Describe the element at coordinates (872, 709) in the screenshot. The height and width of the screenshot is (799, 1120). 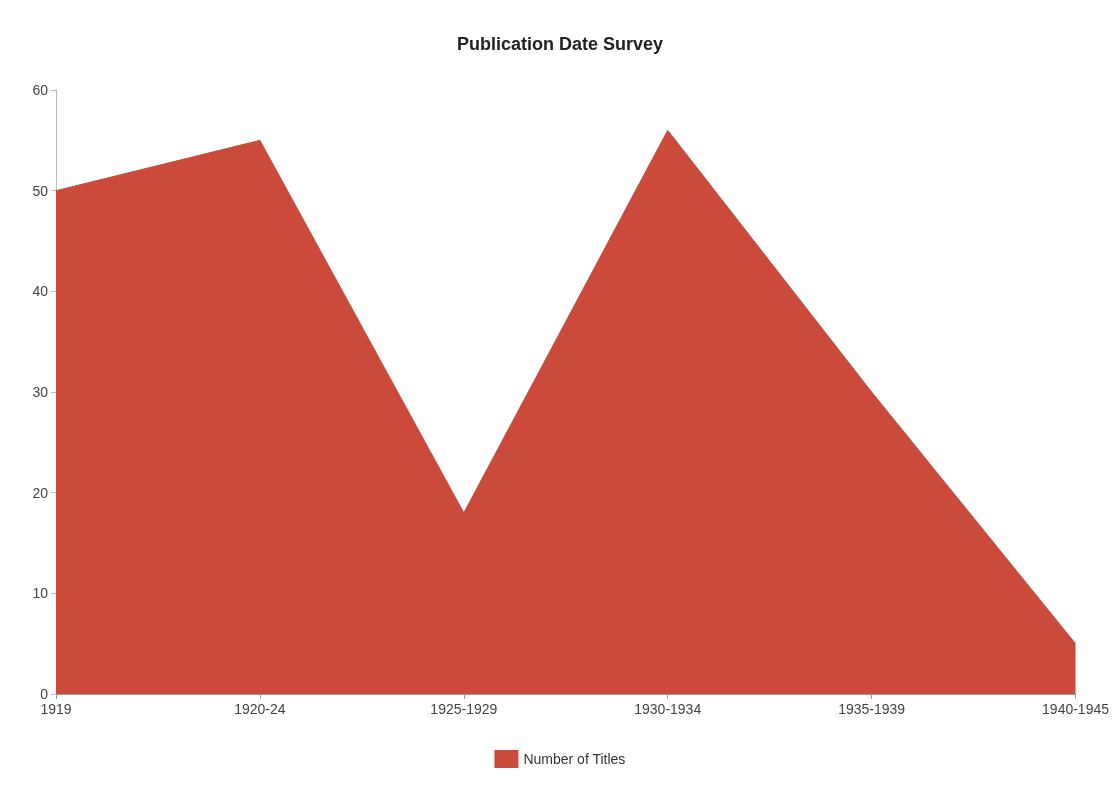
I see `x-tick-label: 1935-1939` at that location.